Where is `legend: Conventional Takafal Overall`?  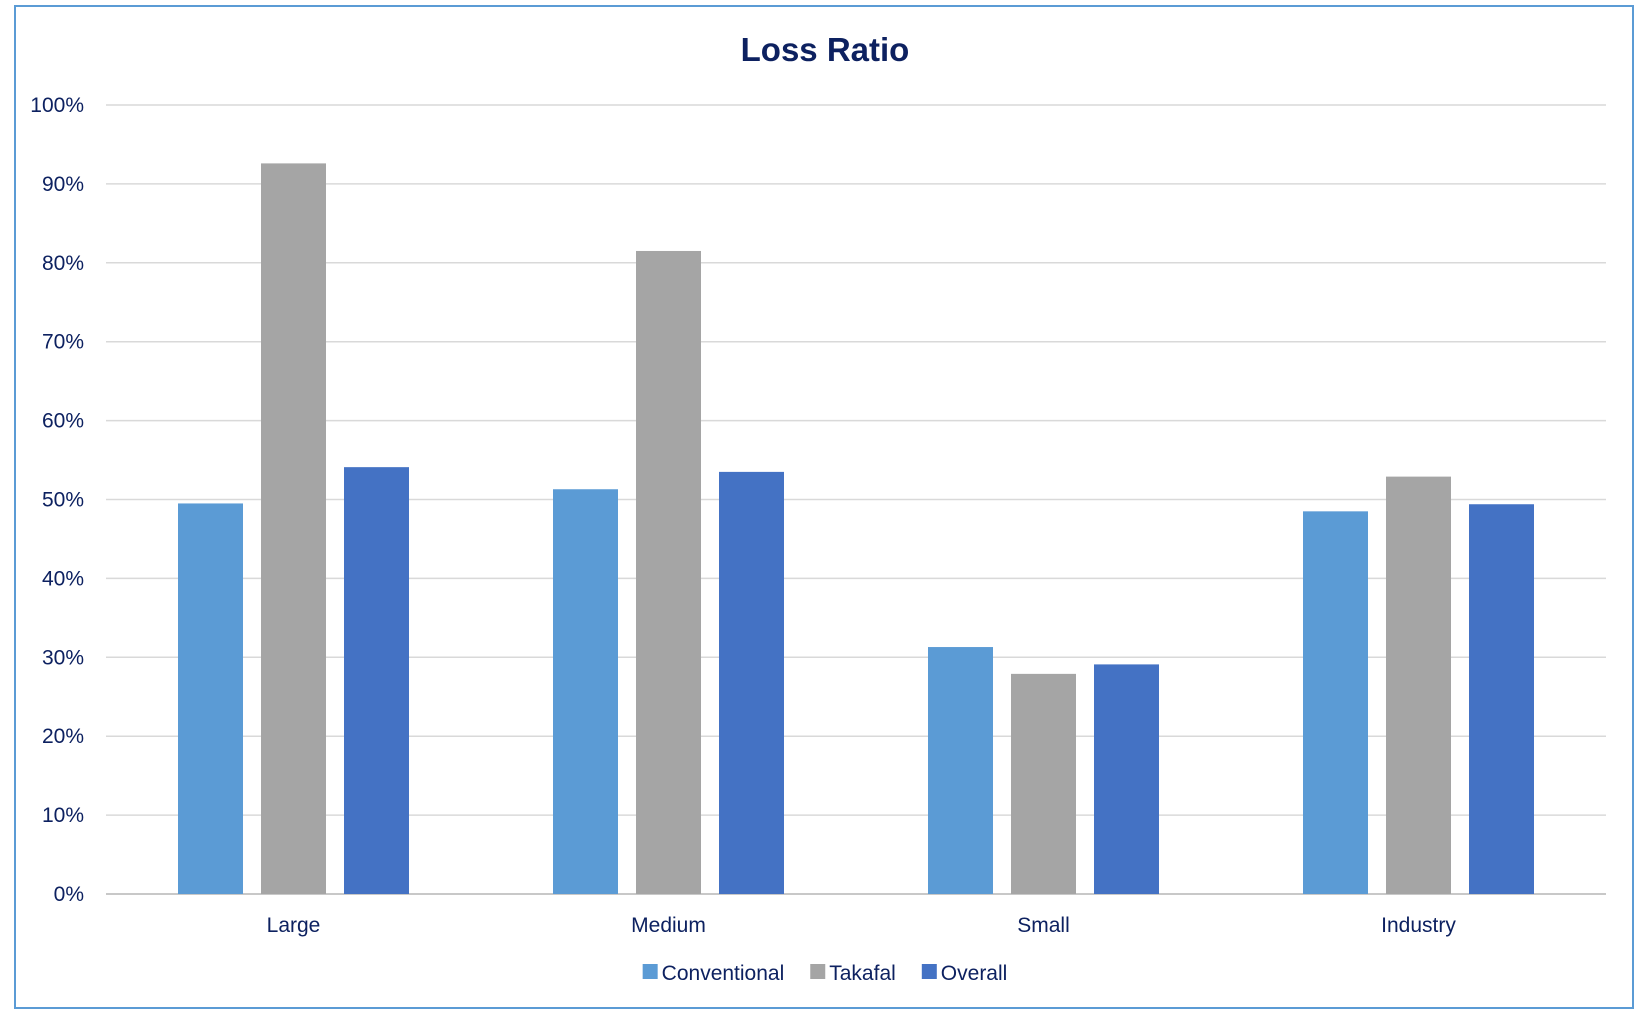
legend: Conventional Takafal Overall is located at coordinates (825, 973).